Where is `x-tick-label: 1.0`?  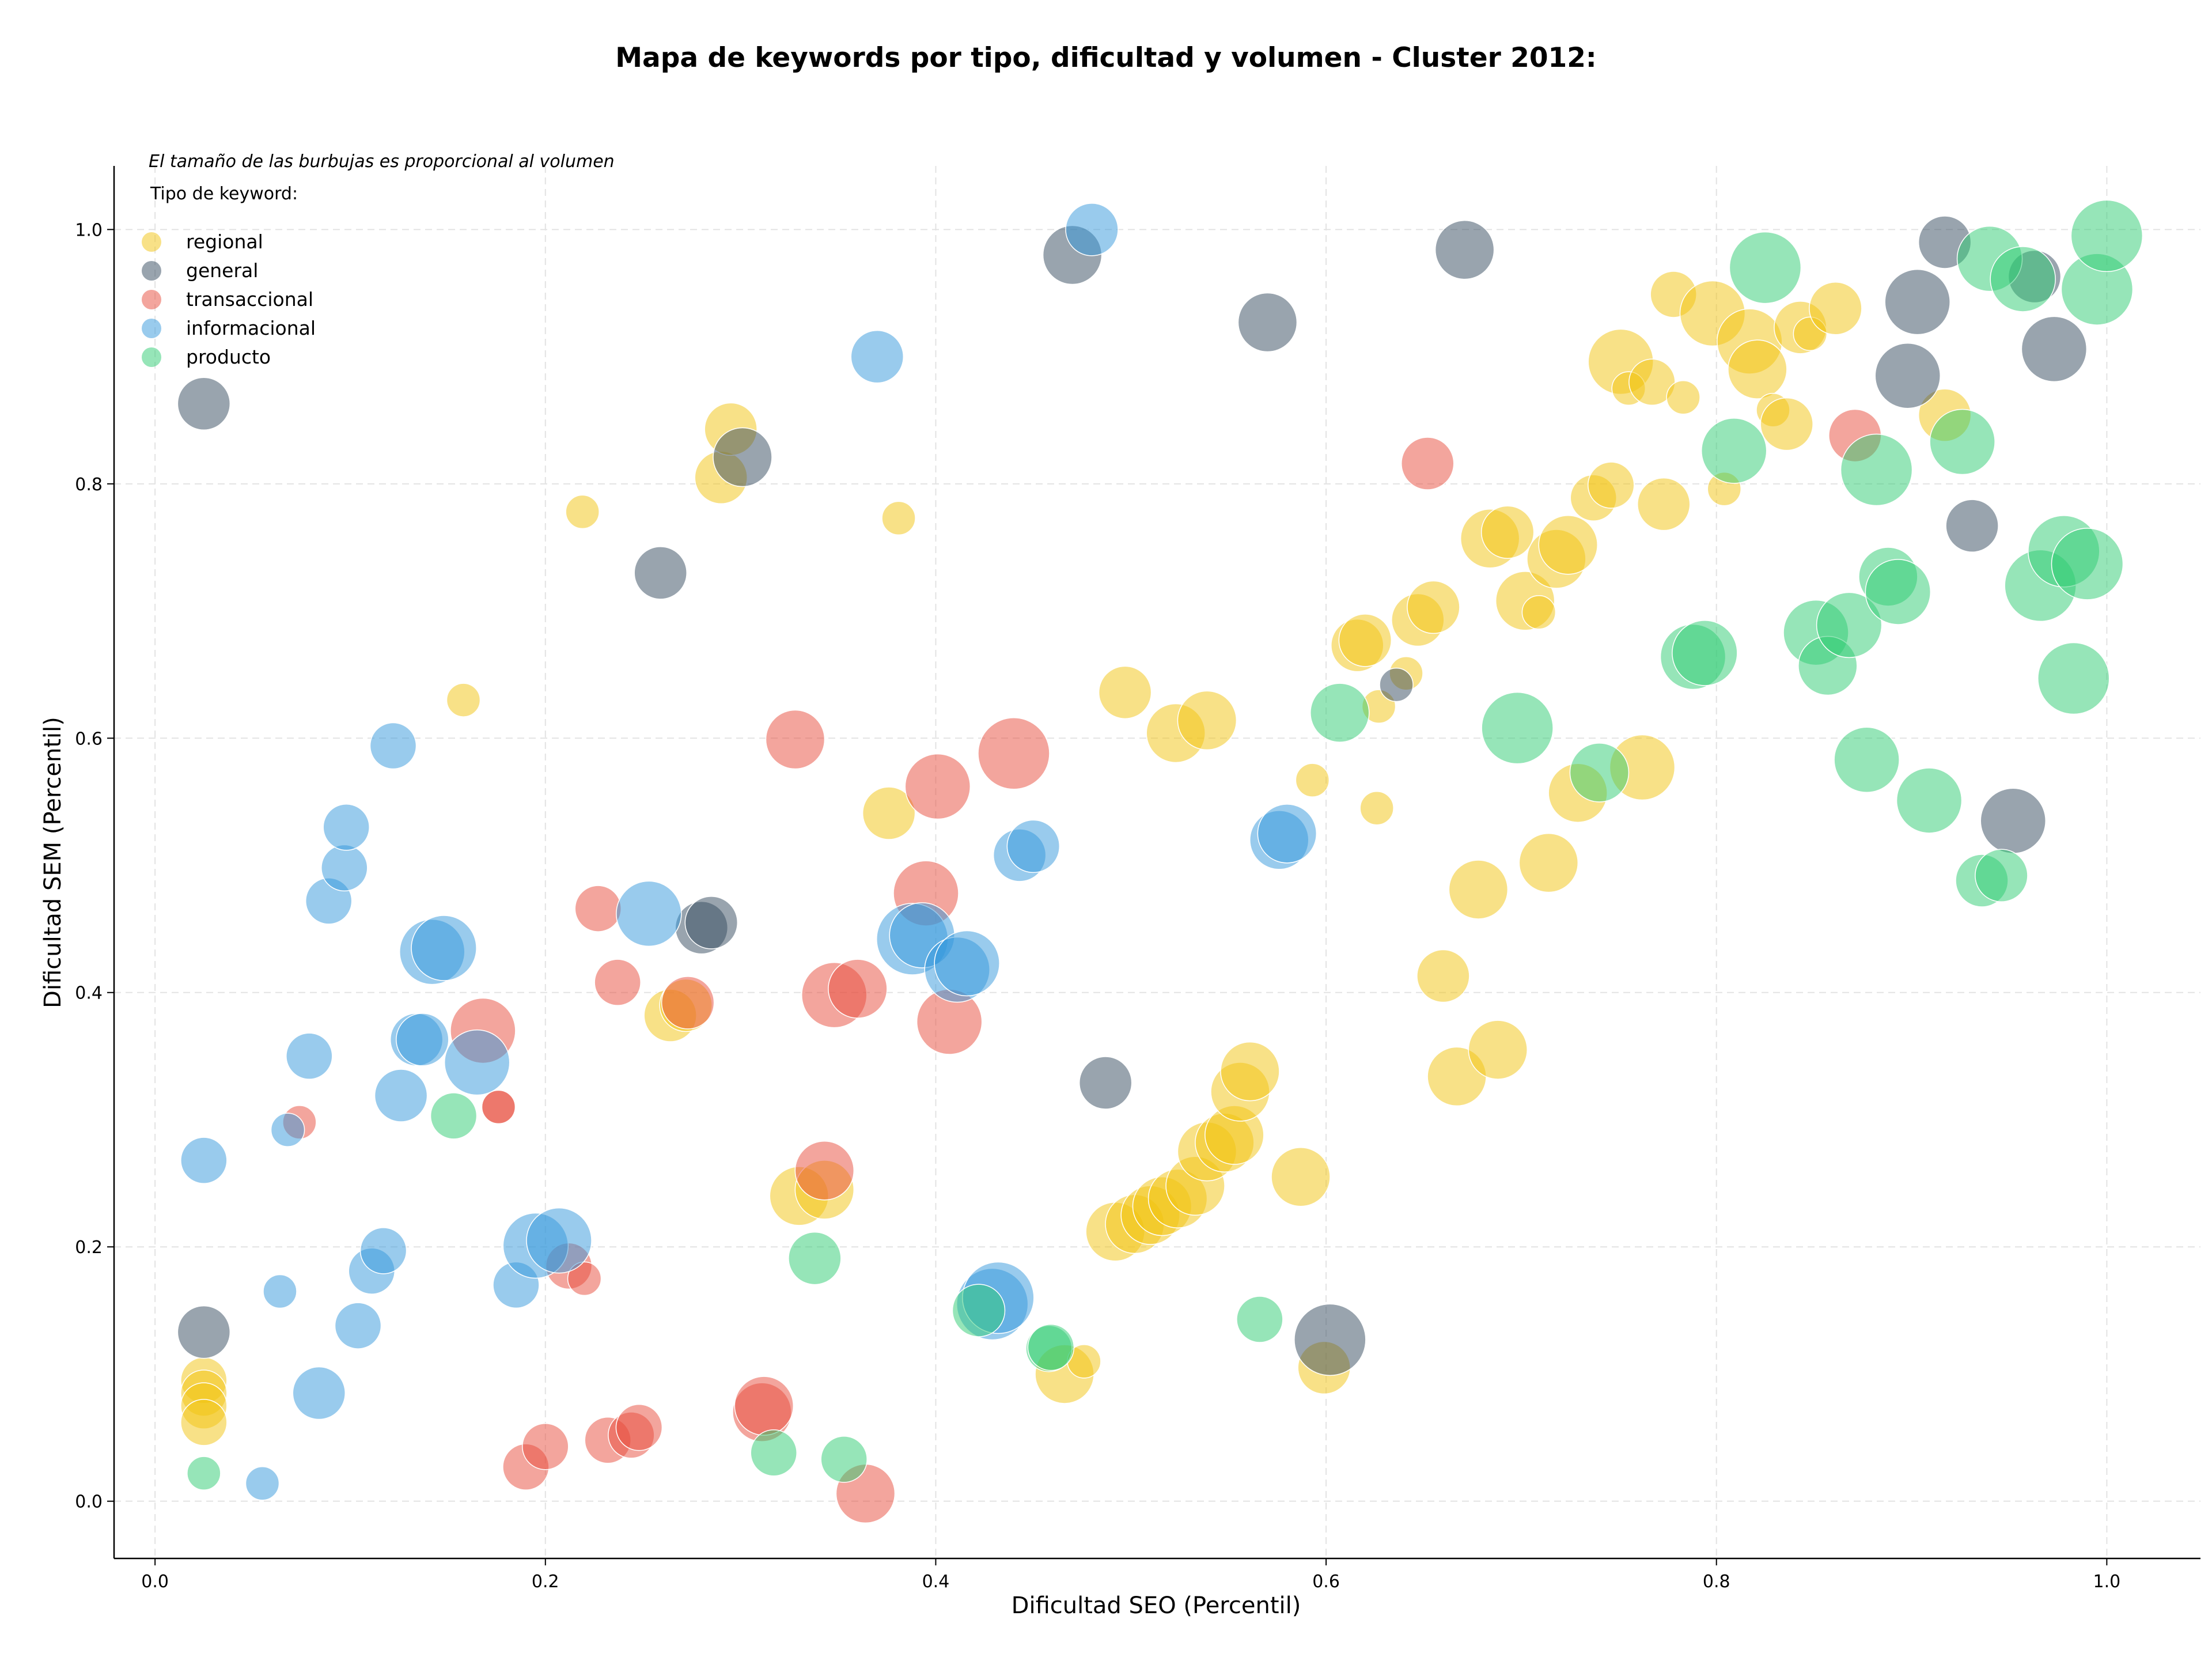 x-tick-label: 1.0 is located at coordinates (2107, 1582).